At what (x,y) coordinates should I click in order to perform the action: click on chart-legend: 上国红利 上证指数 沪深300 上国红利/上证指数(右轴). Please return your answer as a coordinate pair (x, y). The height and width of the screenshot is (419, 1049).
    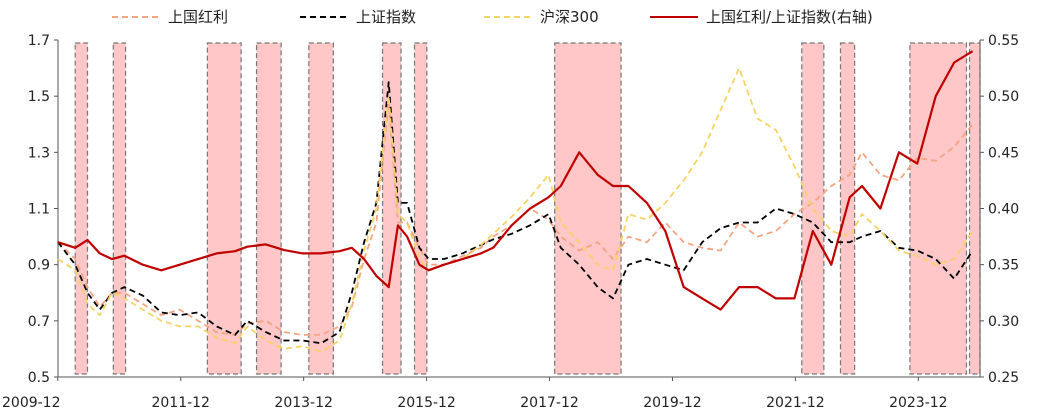
    Looking at the image, I should click on (492, 17).